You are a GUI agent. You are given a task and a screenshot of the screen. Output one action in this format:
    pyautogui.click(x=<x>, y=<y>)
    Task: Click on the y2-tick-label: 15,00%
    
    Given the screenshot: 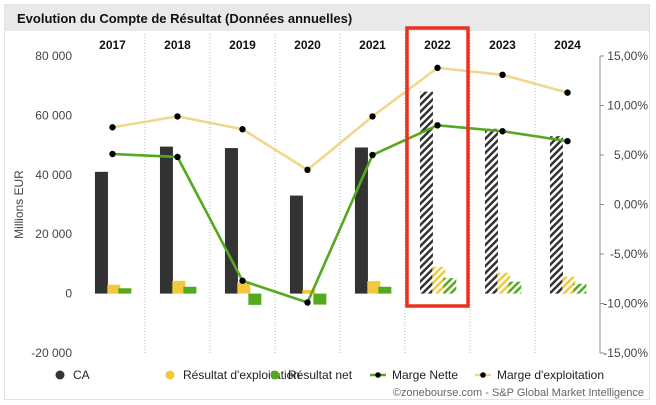 What is the action you would take?
    pyautogui.click(x=627, y=56)
    